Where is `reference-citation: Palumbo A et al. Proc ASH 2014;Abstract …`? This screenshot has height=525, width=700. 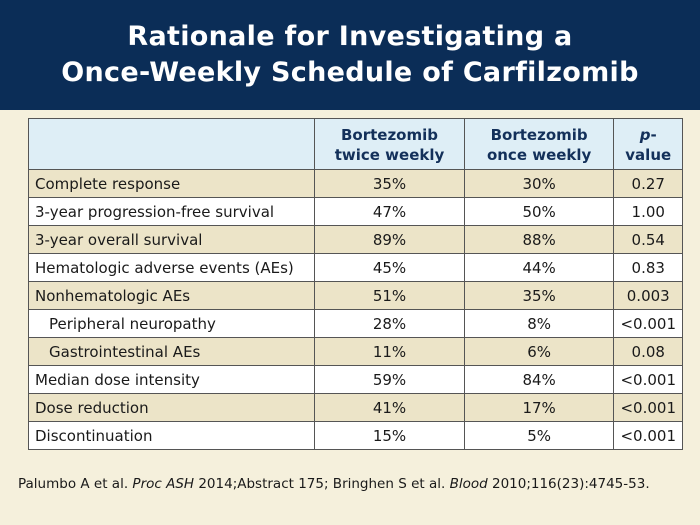 reference-citation: Palumbo A et al. Proc ASH 2014;Abstract … is located at coordinates (353, 484).